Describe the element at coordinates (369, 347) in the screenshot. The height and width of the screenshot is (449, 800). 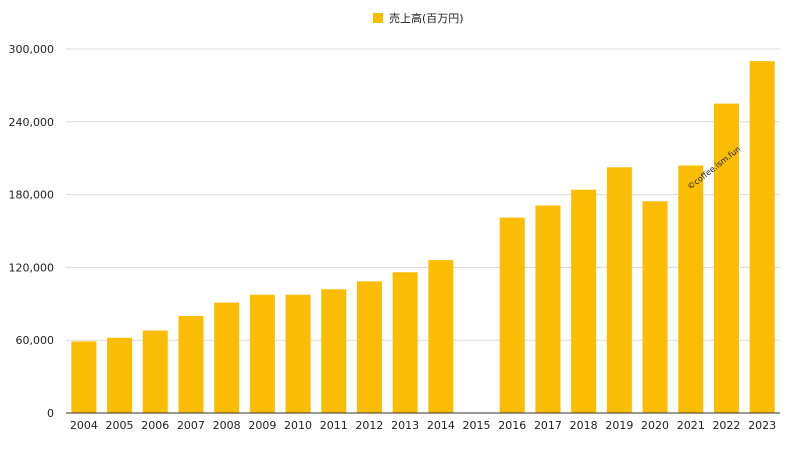
I see `bar-2012` at that location.